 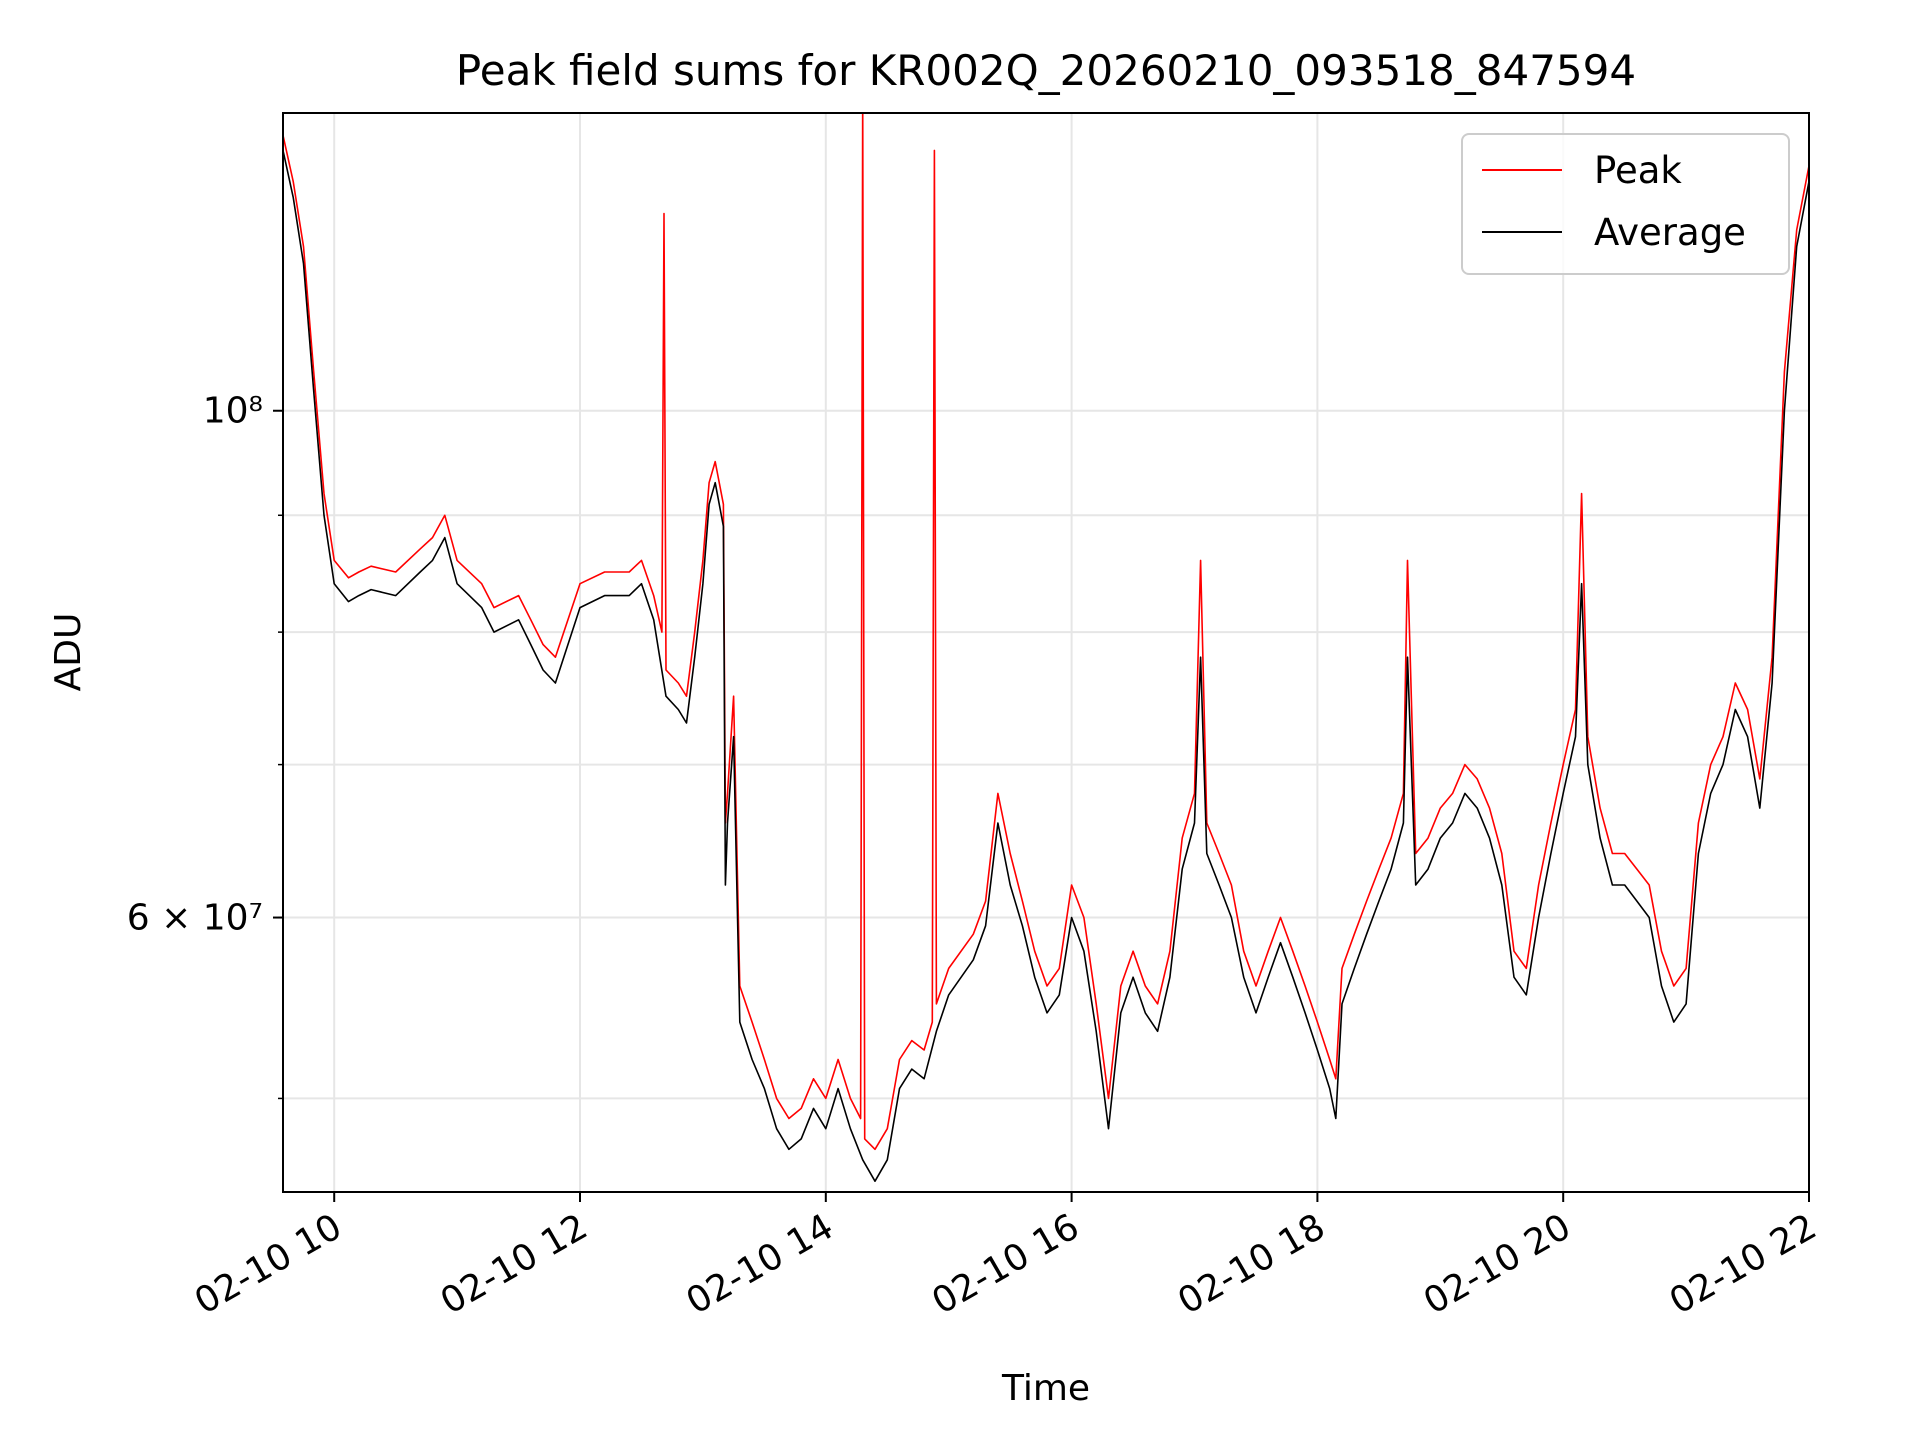 I want to click on x-axis-label: Time, so click(x=1045, y=1388).